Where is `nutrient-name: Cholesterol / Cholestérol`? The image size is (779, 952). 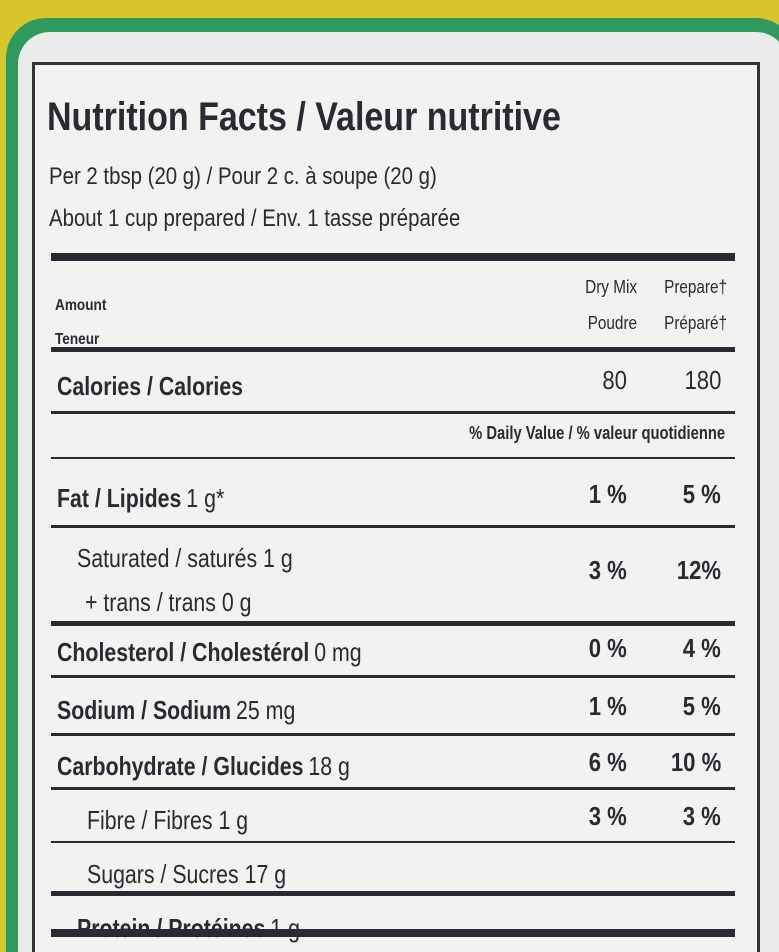
nutrient-name: Cholesterol / Cholestérol is located at coordinates (183, 652).